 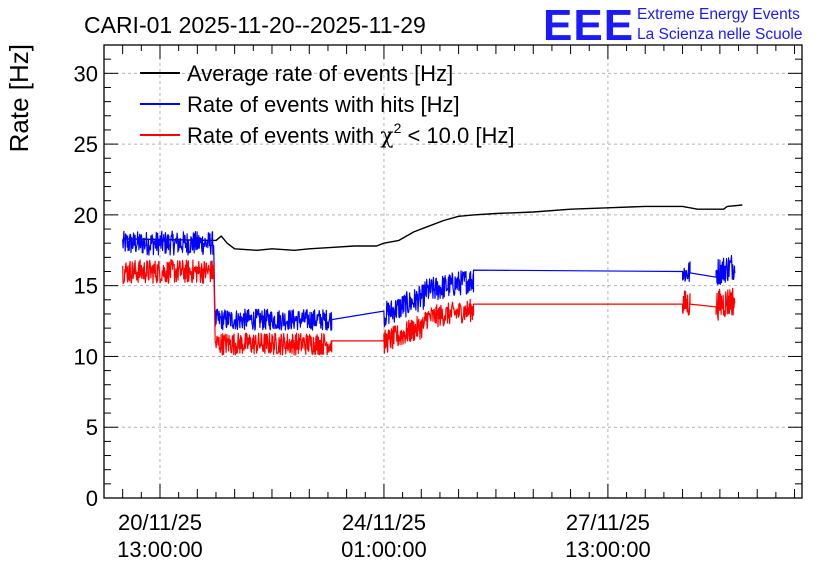 What do you see at coordinates (384, 522) in the screenshot?
I see `x-tick-label-date: 24/11/25` at bounding box center [384, 522].